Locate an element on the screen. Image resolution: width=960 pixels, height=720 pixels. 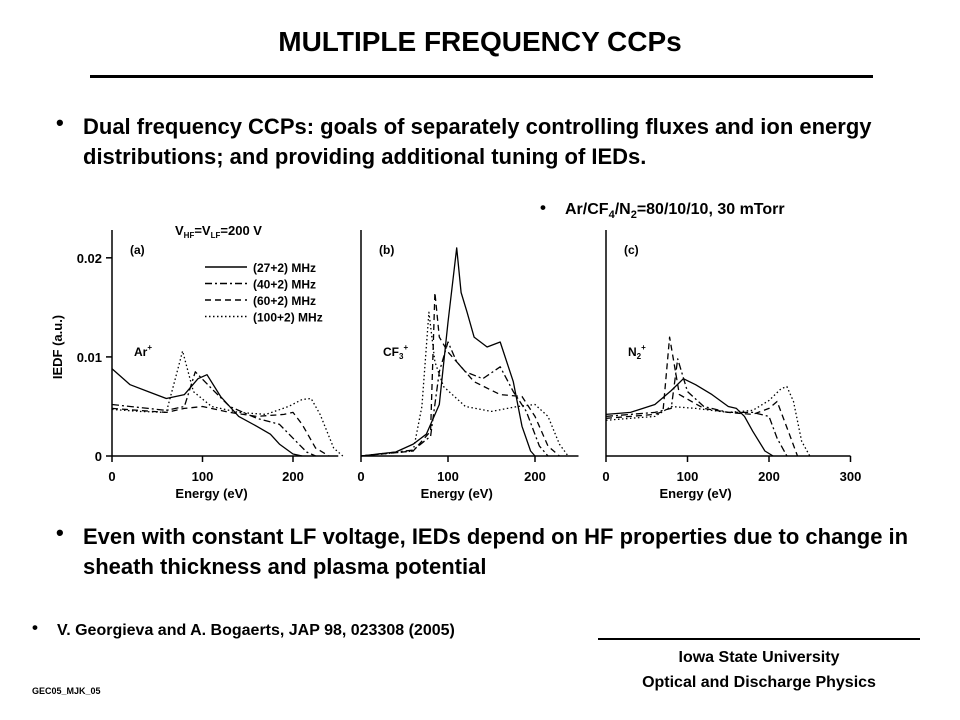
header-mid: =V is located at coordinates (202, 230).